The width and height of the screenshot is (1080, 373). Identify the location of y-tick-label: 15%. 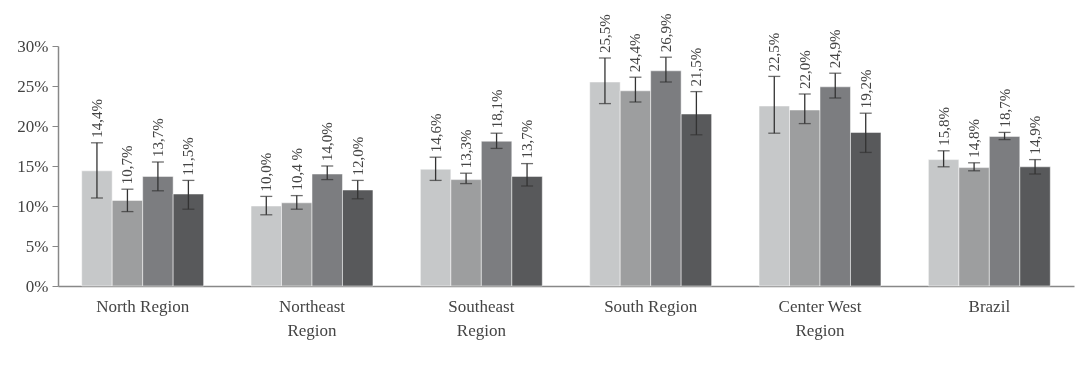
(33, 166).